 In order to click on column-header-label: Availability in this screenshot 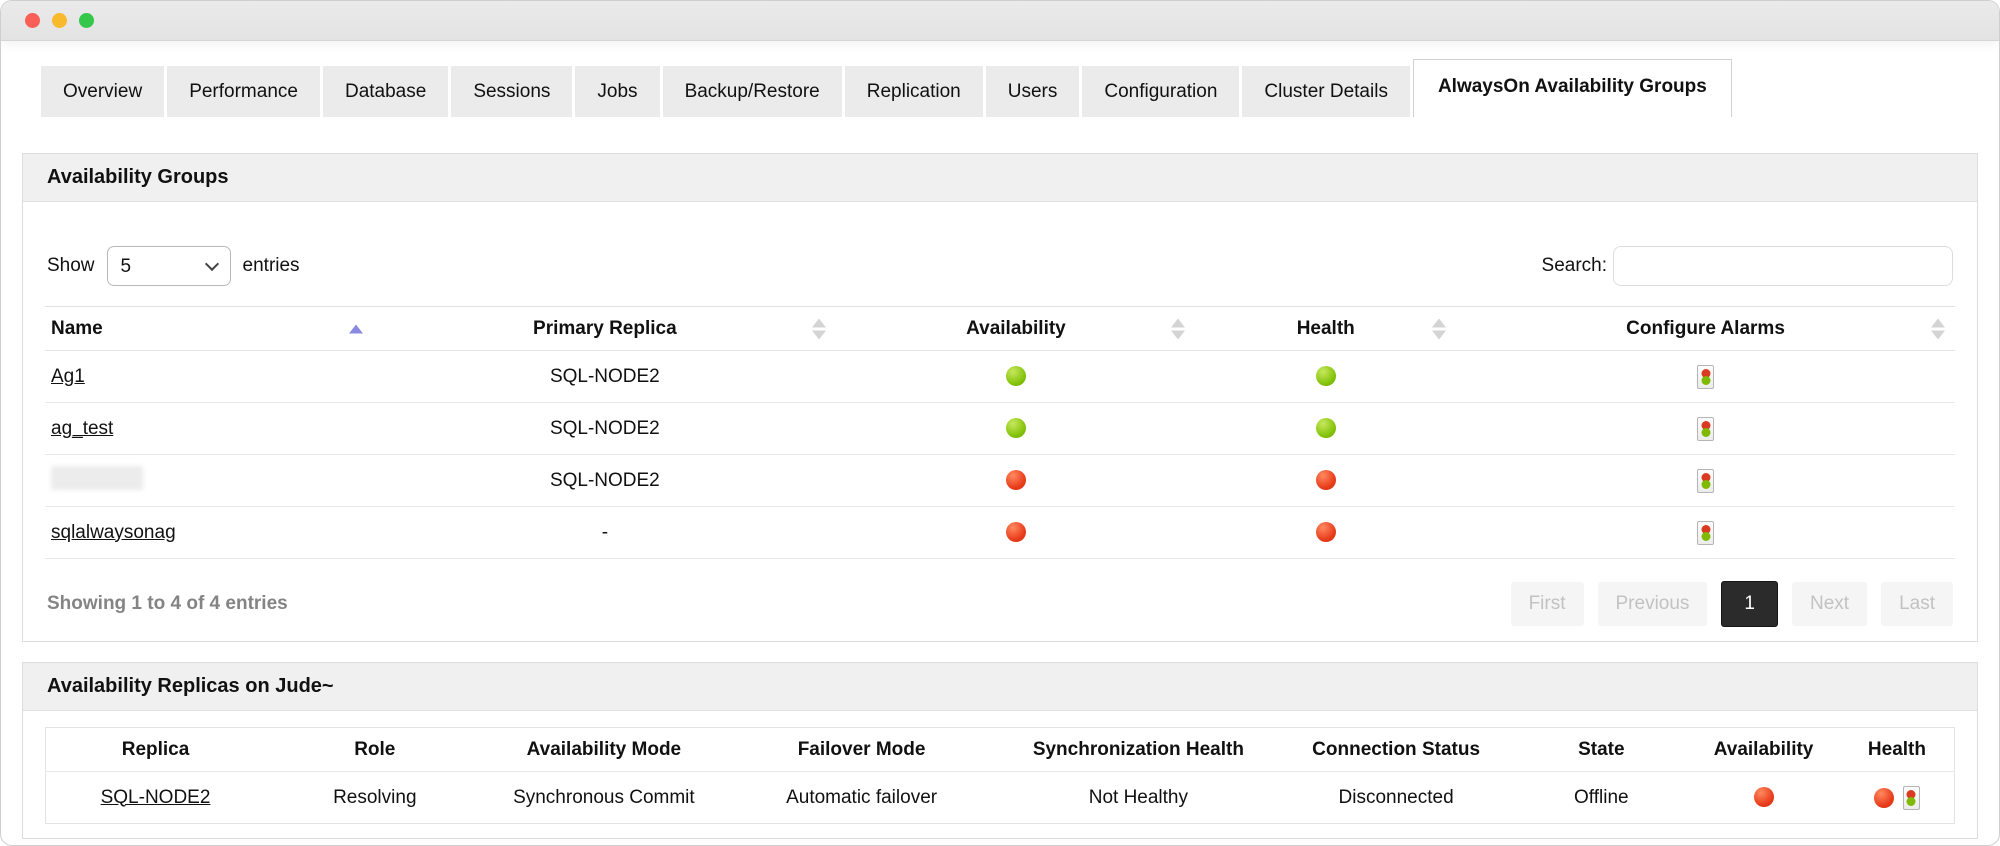, I will do `click(1016, 328)`.